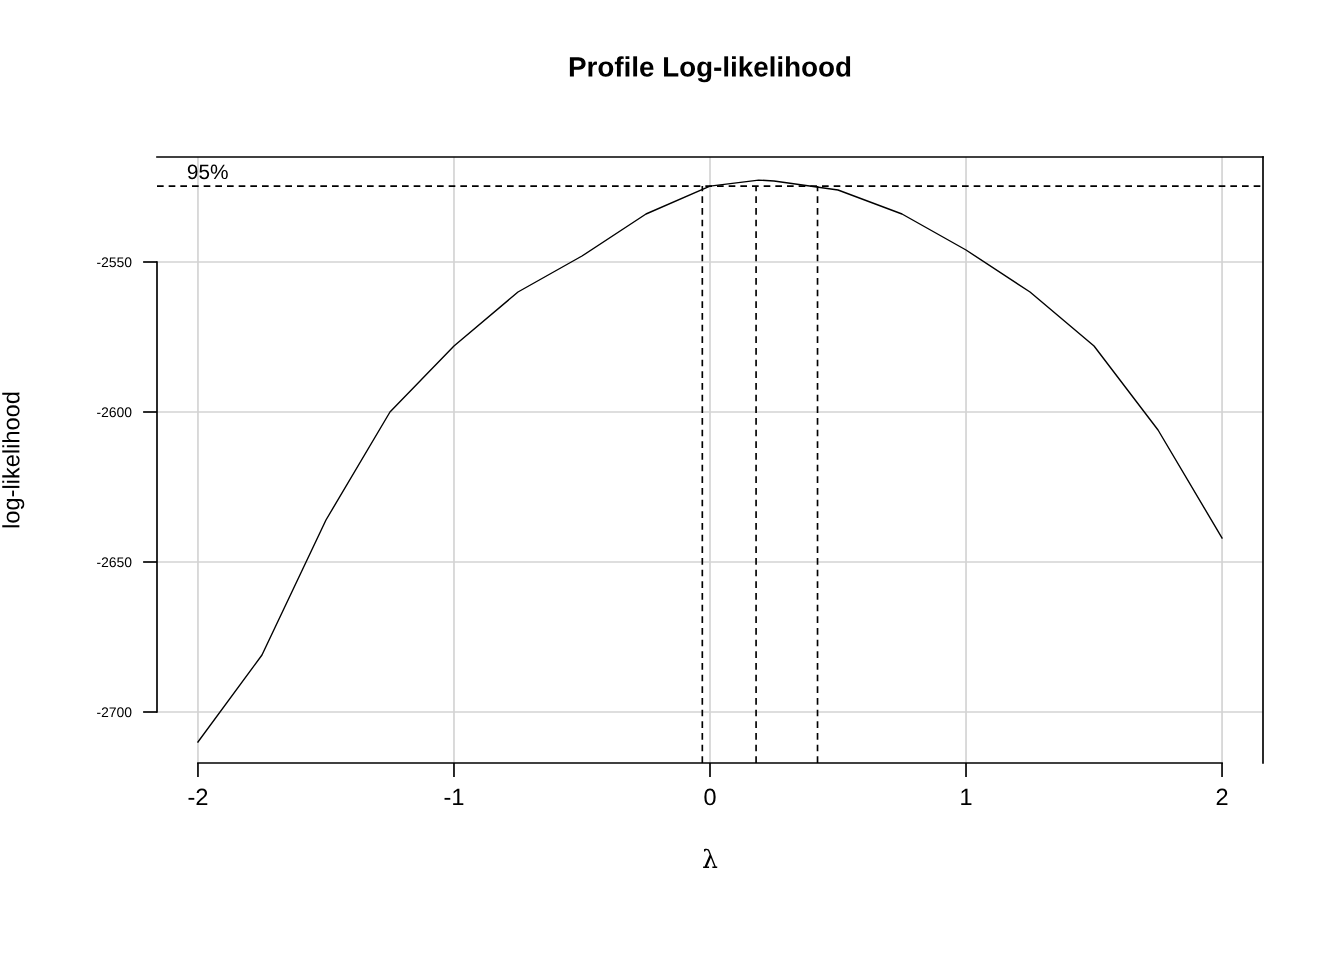 Image resolution: width=1344 pixels, height=960 pixels. I want to click on x-tick-label: 2, so click(1222, 797).